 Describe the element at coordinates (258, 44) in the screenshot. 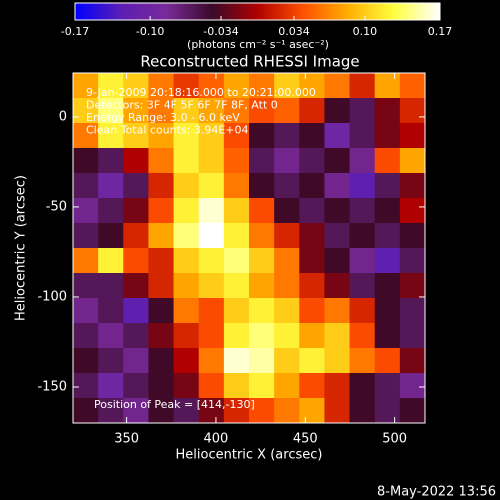

I see `colorbar-label: (photons cm⁻² s⁻¹ asec⁻²)` at that location.